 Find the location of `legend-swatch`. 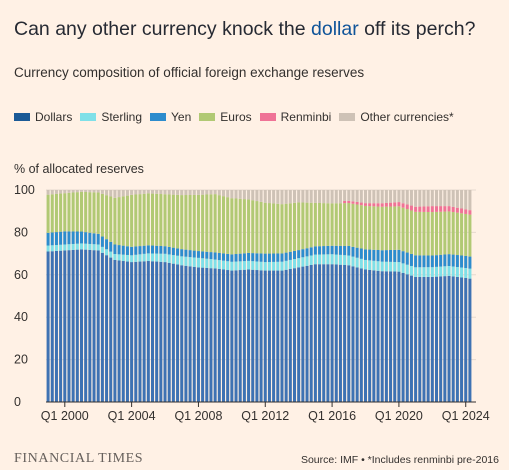

legend-swatch is located at coordinates (22, 117).